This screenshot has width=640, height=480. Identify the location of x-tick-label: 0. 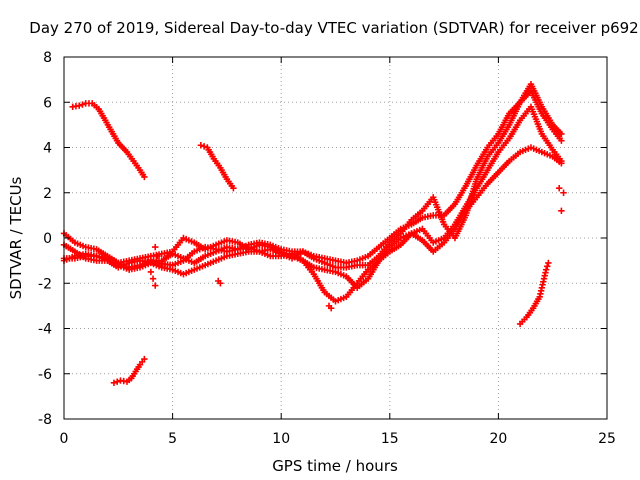
(64, 439).